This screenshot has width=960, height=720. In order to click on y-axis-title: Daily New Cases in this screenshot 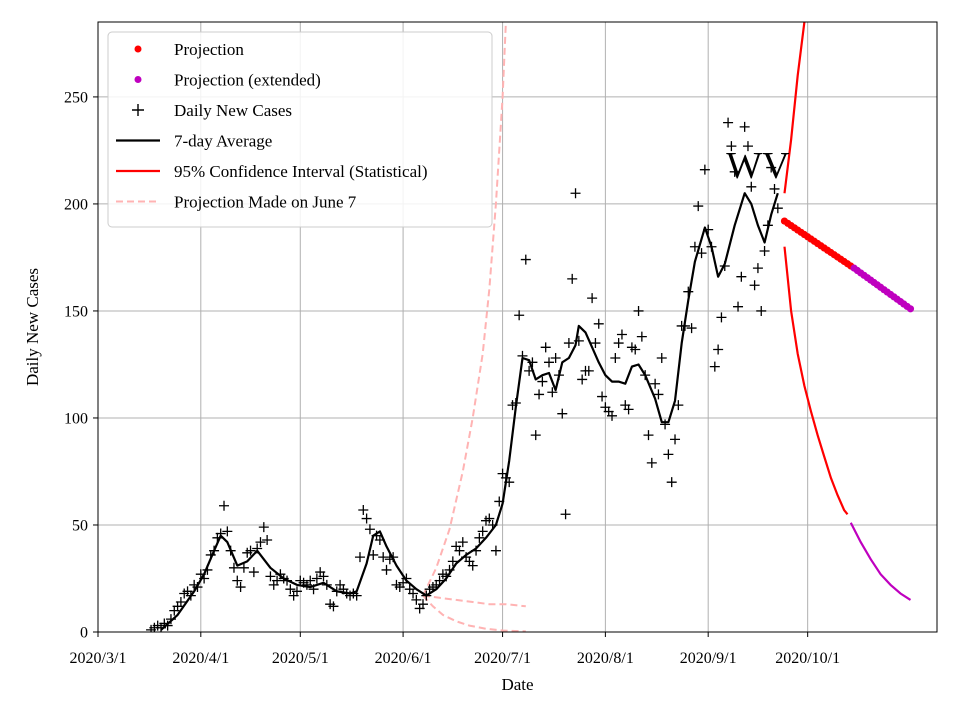, I will do `click(32, 327)`.